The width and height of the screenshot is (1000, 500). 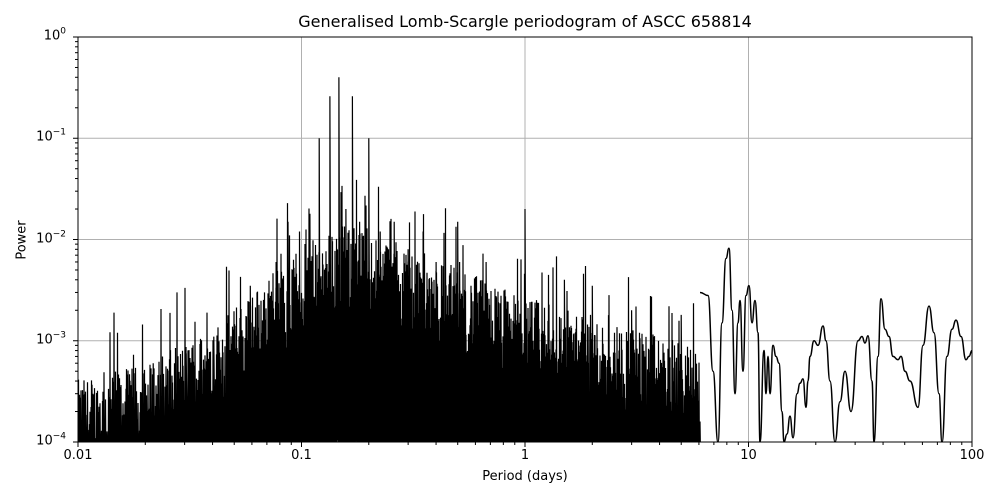 What do you see at coordinates (51, 136) in the screenshot?
I see `y-tick-label: 10⁻¹` at bounding box center [51, 136].